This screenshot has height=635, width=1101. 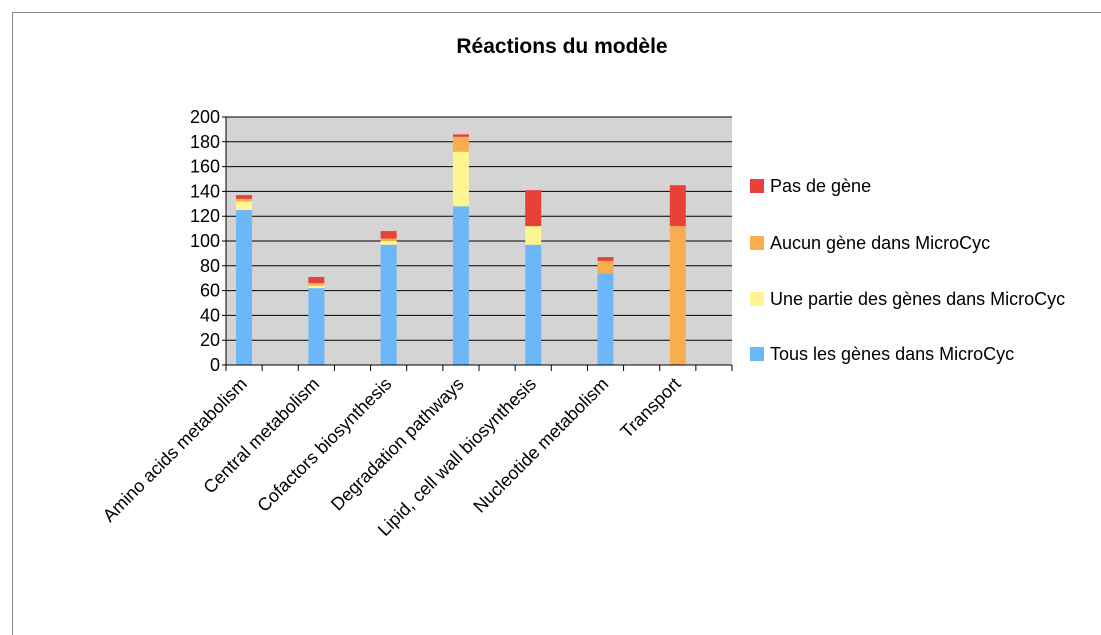 What do you see at coordinates (215, 365) in the screenshot?
I see `y-tick-label: 0` at bounding box center [215, 365].